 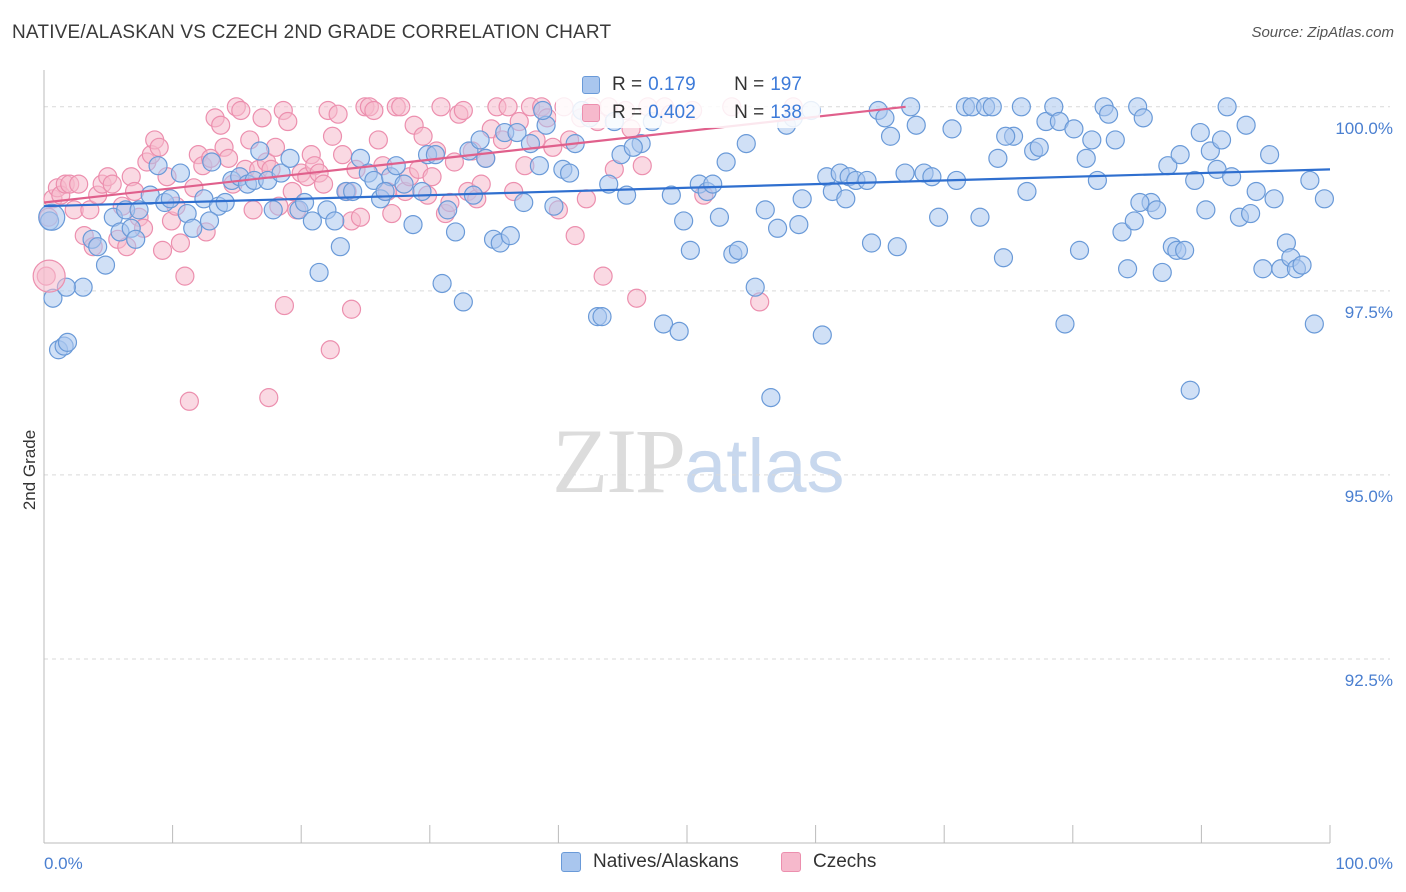 What do you see at coordinates (791, 862) in the screenshot?
I see `legend-swatch-czechs` at bounding box center [791, 862].